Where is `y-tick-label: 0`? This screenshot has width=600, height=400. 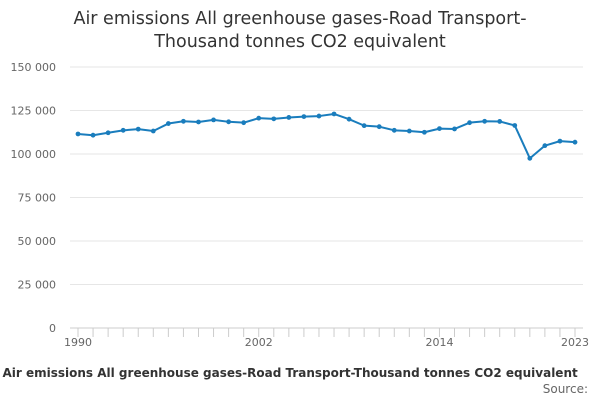
y-tick-label: 0 is located at coordinates (52, 328).